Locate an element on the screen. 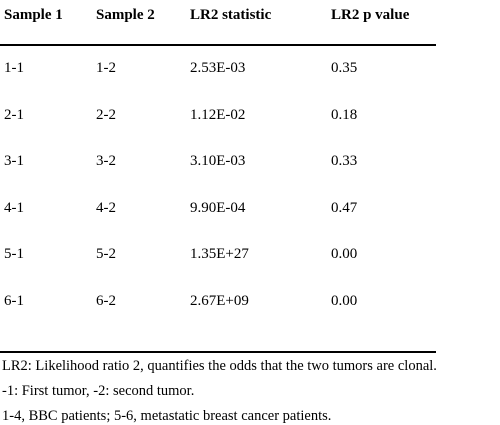 The image size is (500, 425). table-cell: 1-1 is located at coordinates (14, 68).